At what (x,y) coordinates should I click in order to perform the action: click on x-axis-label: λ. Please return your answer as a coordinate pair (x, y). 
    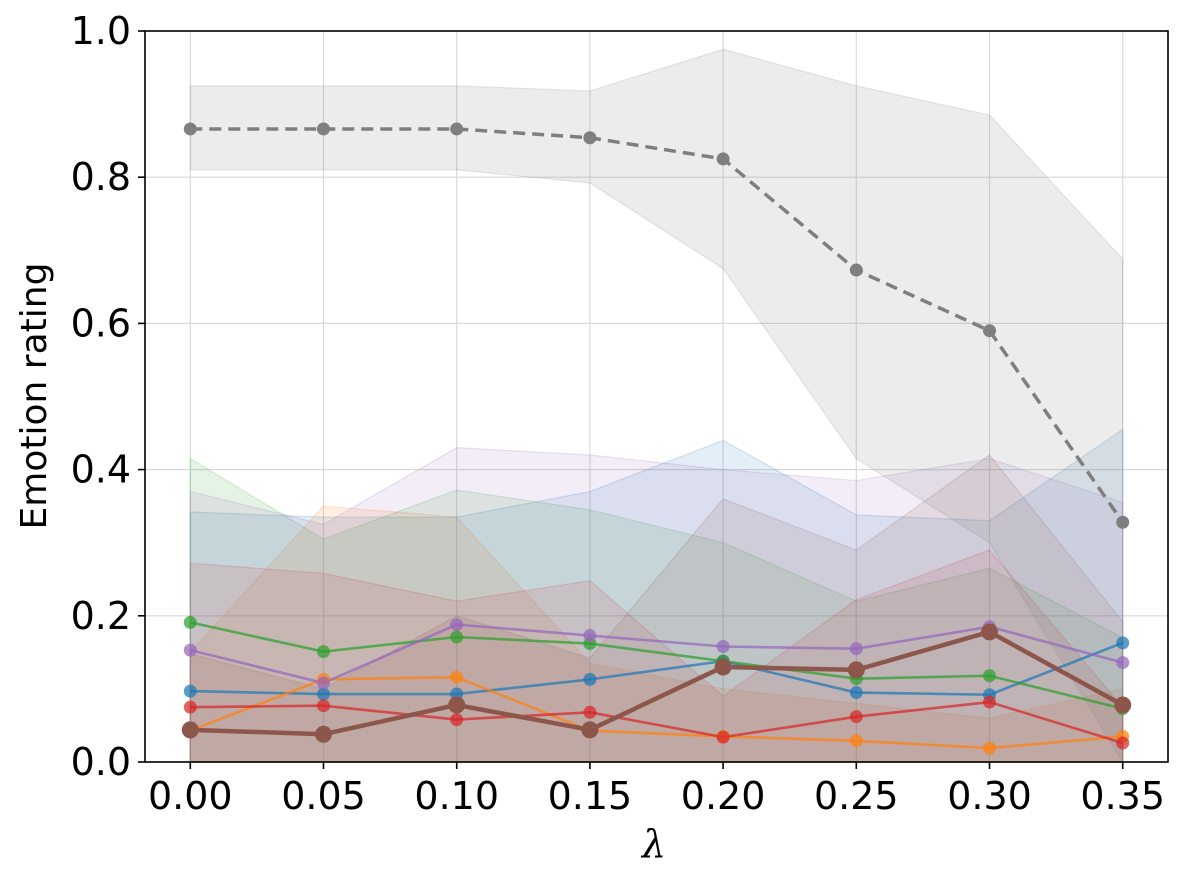
    Looking at the image, I should click on (653, 844).